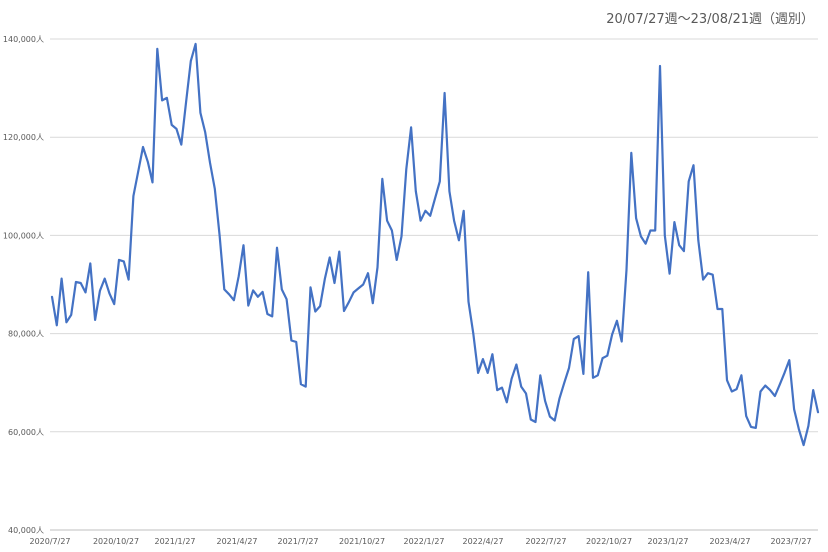  What do you see at coordinates (26, 530) in the screenshot?
I see `y-tick-label: 40,000人` at bounding box center [26, 530].